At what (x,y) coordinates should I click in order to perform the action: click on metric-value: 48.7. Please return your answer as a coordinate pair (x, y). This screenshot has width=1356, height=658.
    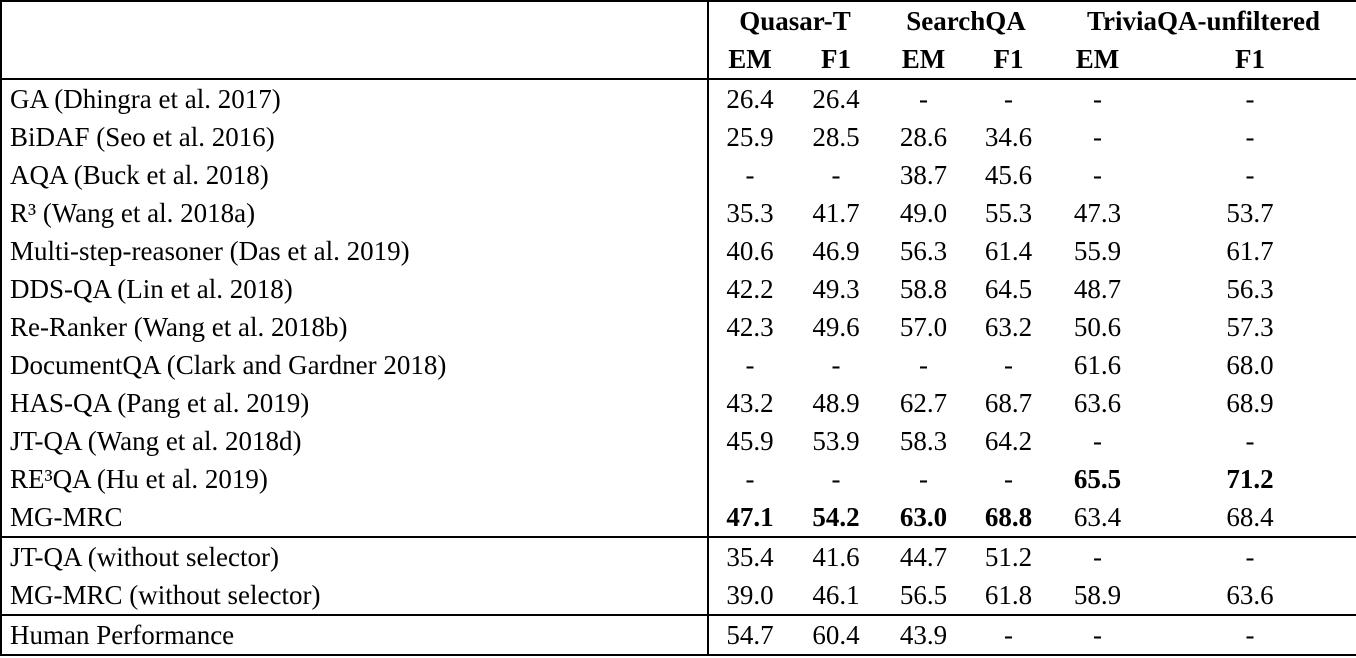
    Looking at the image, I should click on (1097, 289).